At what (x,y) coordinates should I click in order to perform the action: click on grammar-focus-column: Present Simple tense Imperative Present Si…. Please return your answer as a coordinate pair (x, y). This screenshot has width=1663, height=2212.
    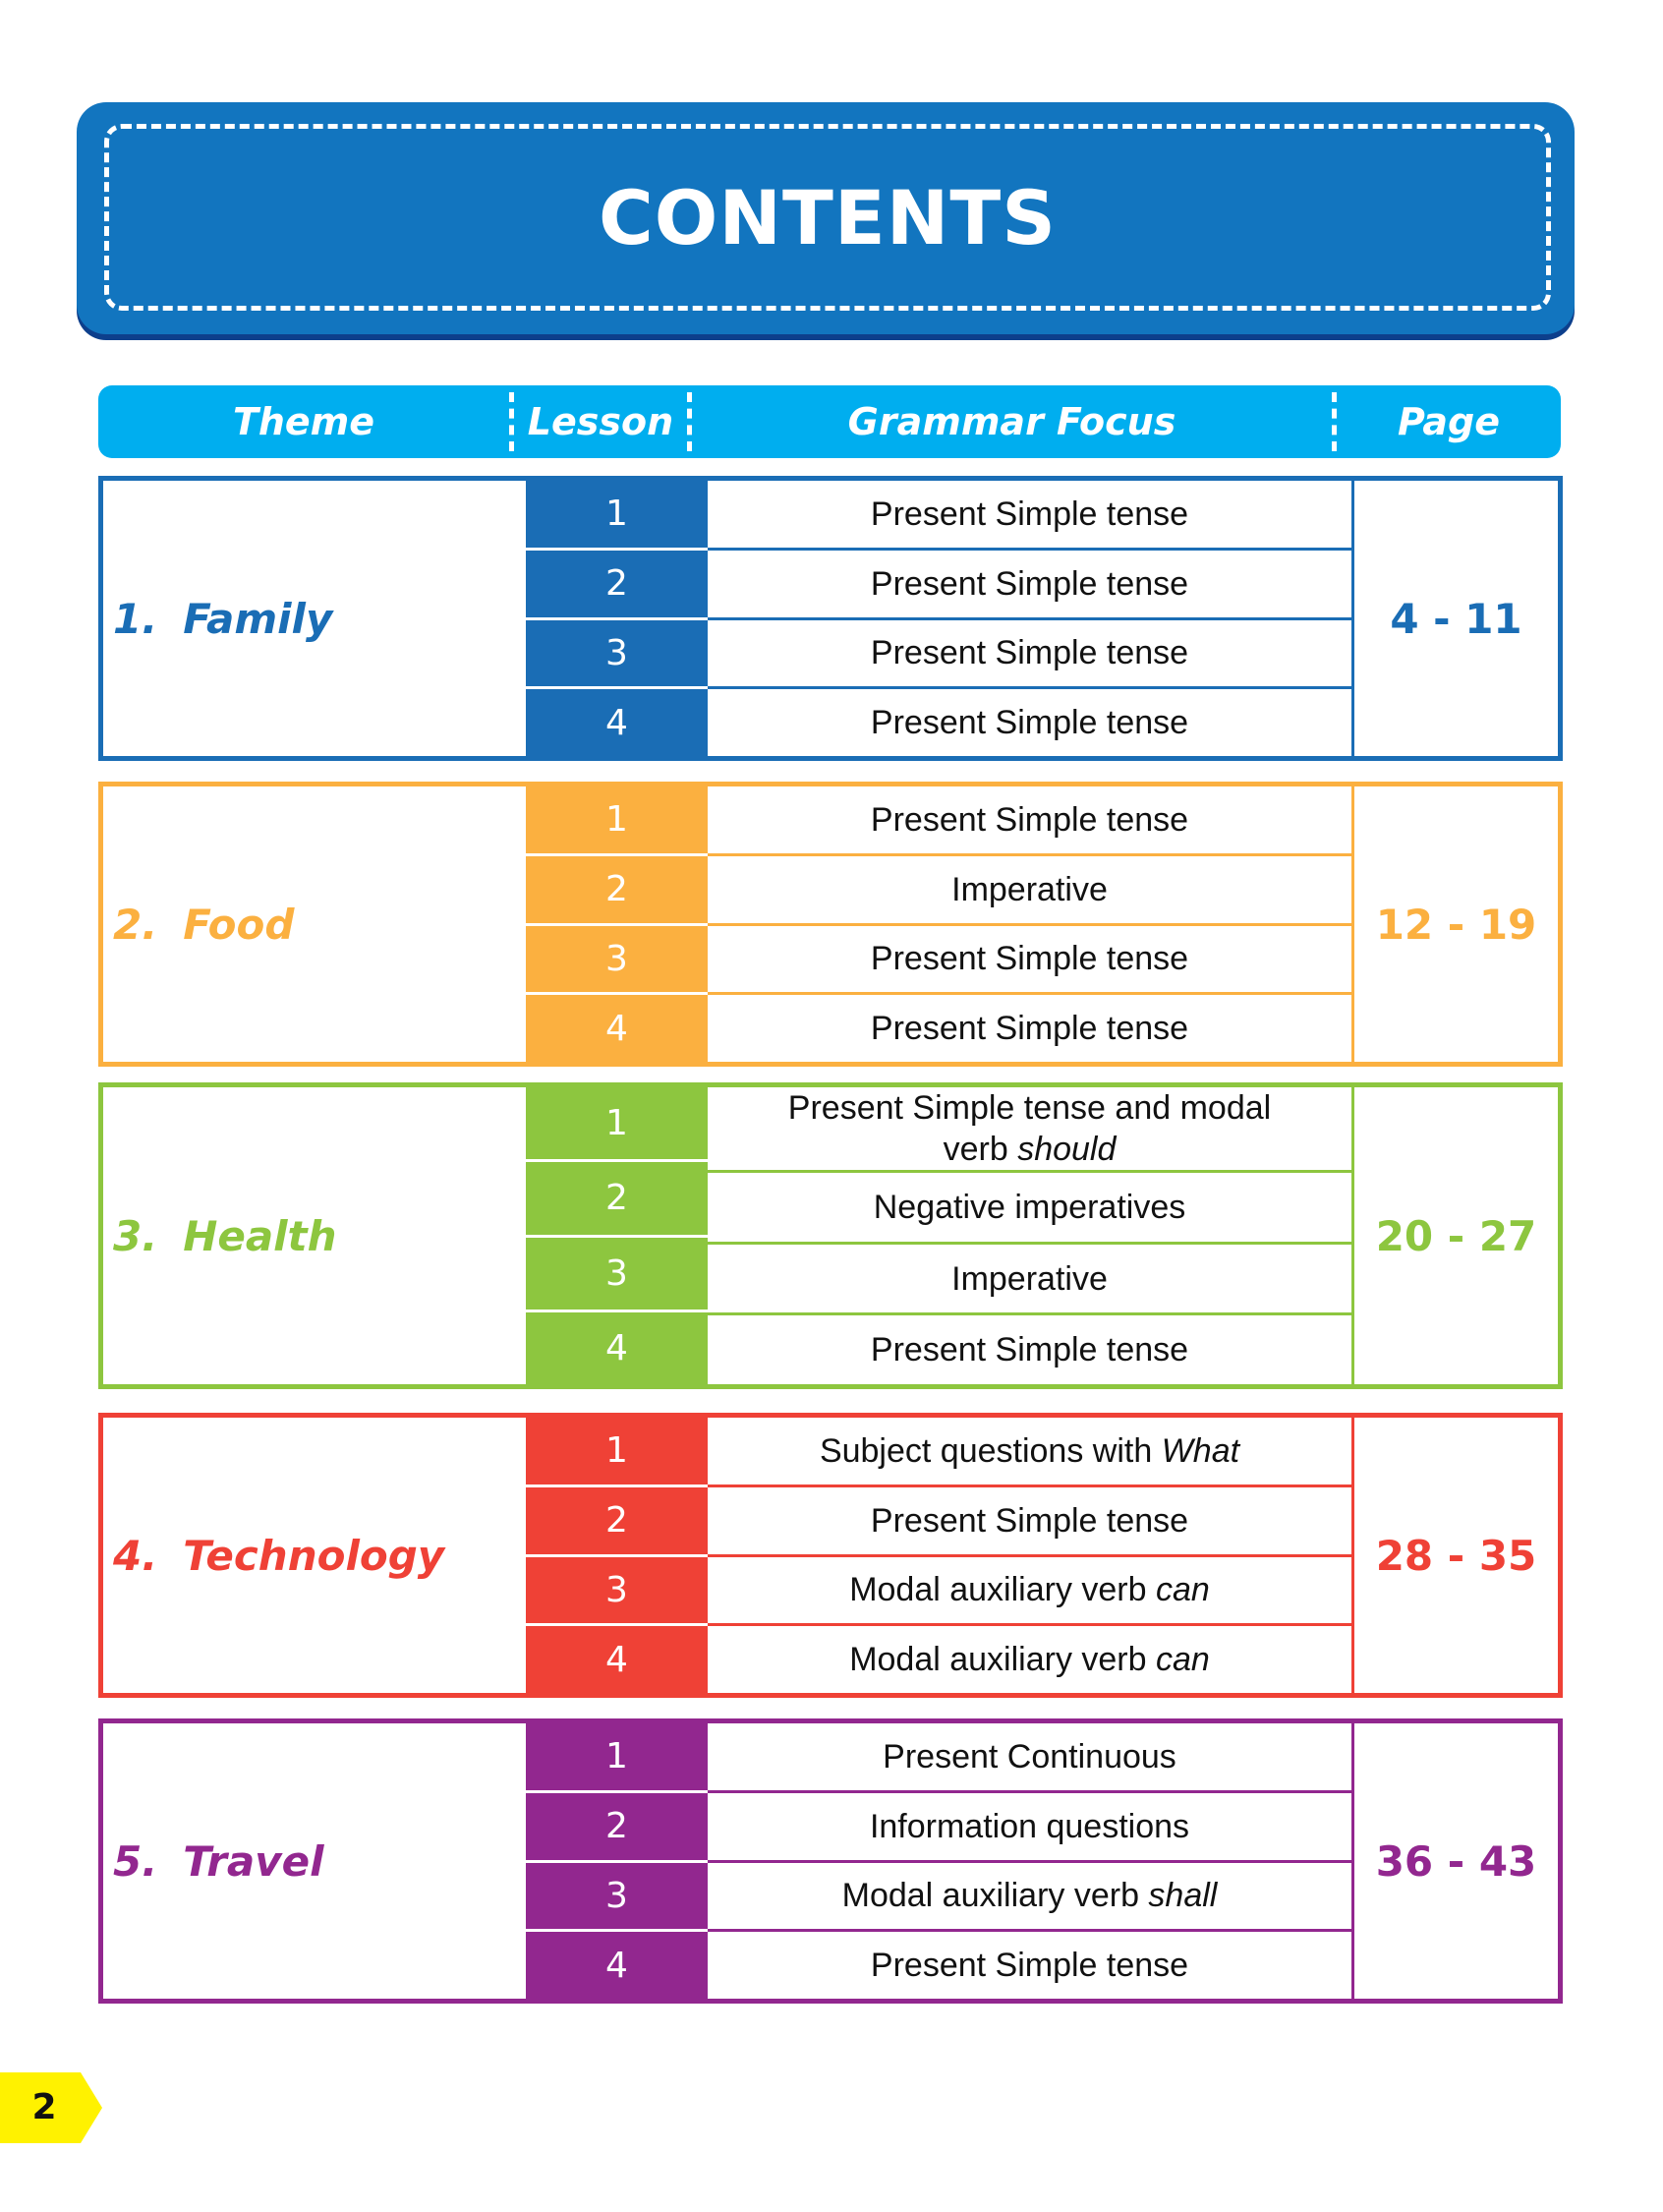
    Looking at the image, I should click on (1029, 924).